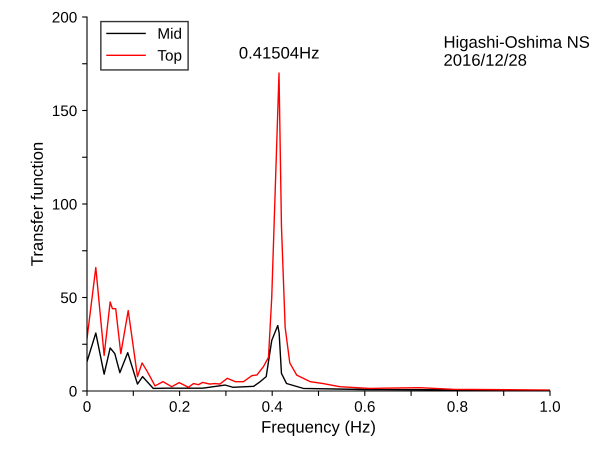 This screenshot has height=449, width=611. Describe the element at coordinates (364, 406) in the screenshot. I see `x-tick-label: 0.6` at that location.